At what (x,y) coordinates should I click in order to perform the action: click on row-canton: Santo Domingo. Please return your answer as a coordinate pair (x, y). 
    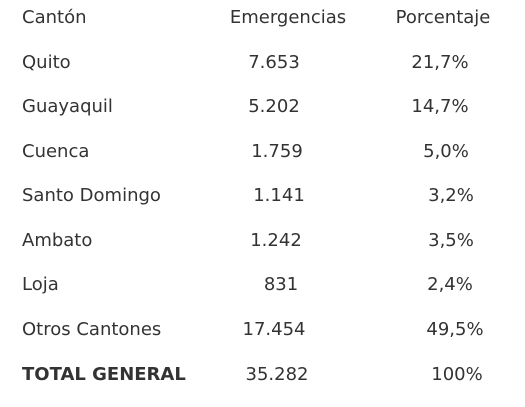
    Looking at the image, I should click on (91, 195).